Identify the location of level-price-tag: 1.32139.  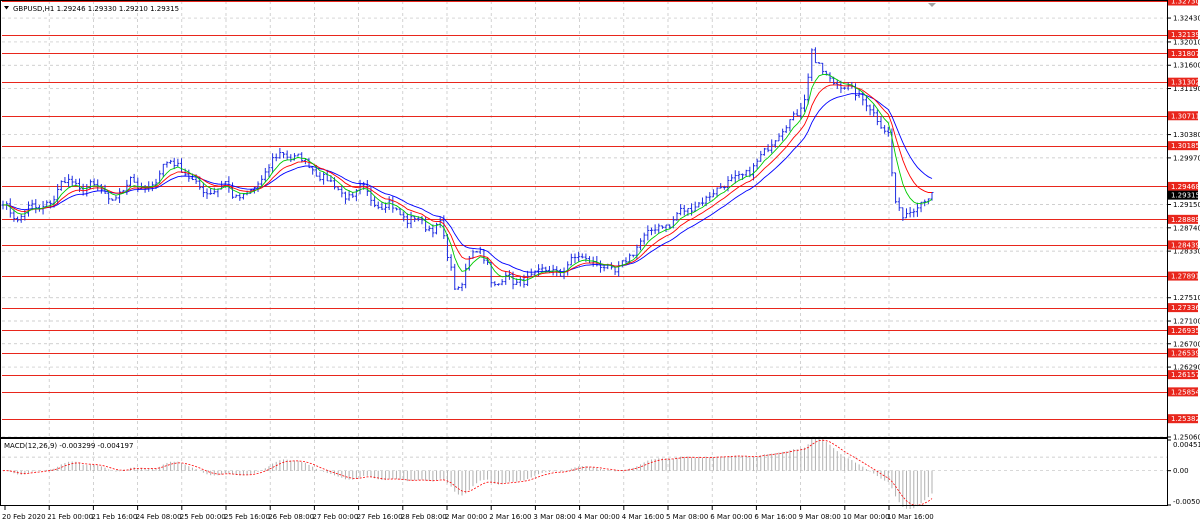
(1184, 35).